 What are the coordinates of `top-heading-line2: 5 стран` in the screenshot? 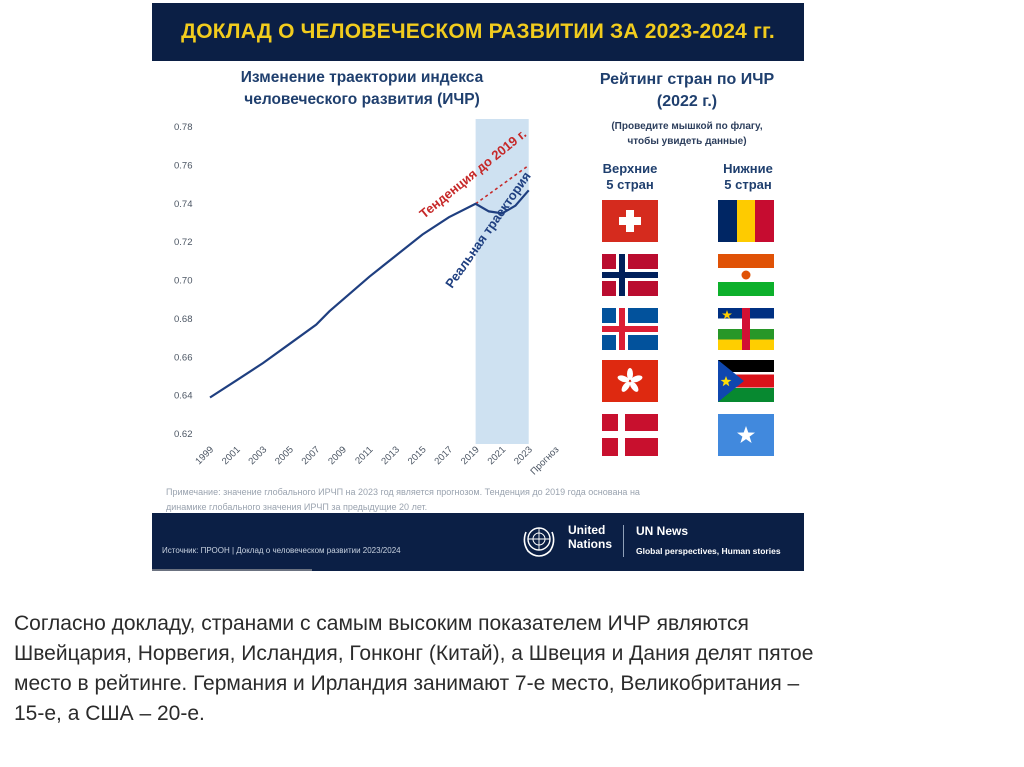 It's located at (630, 184).